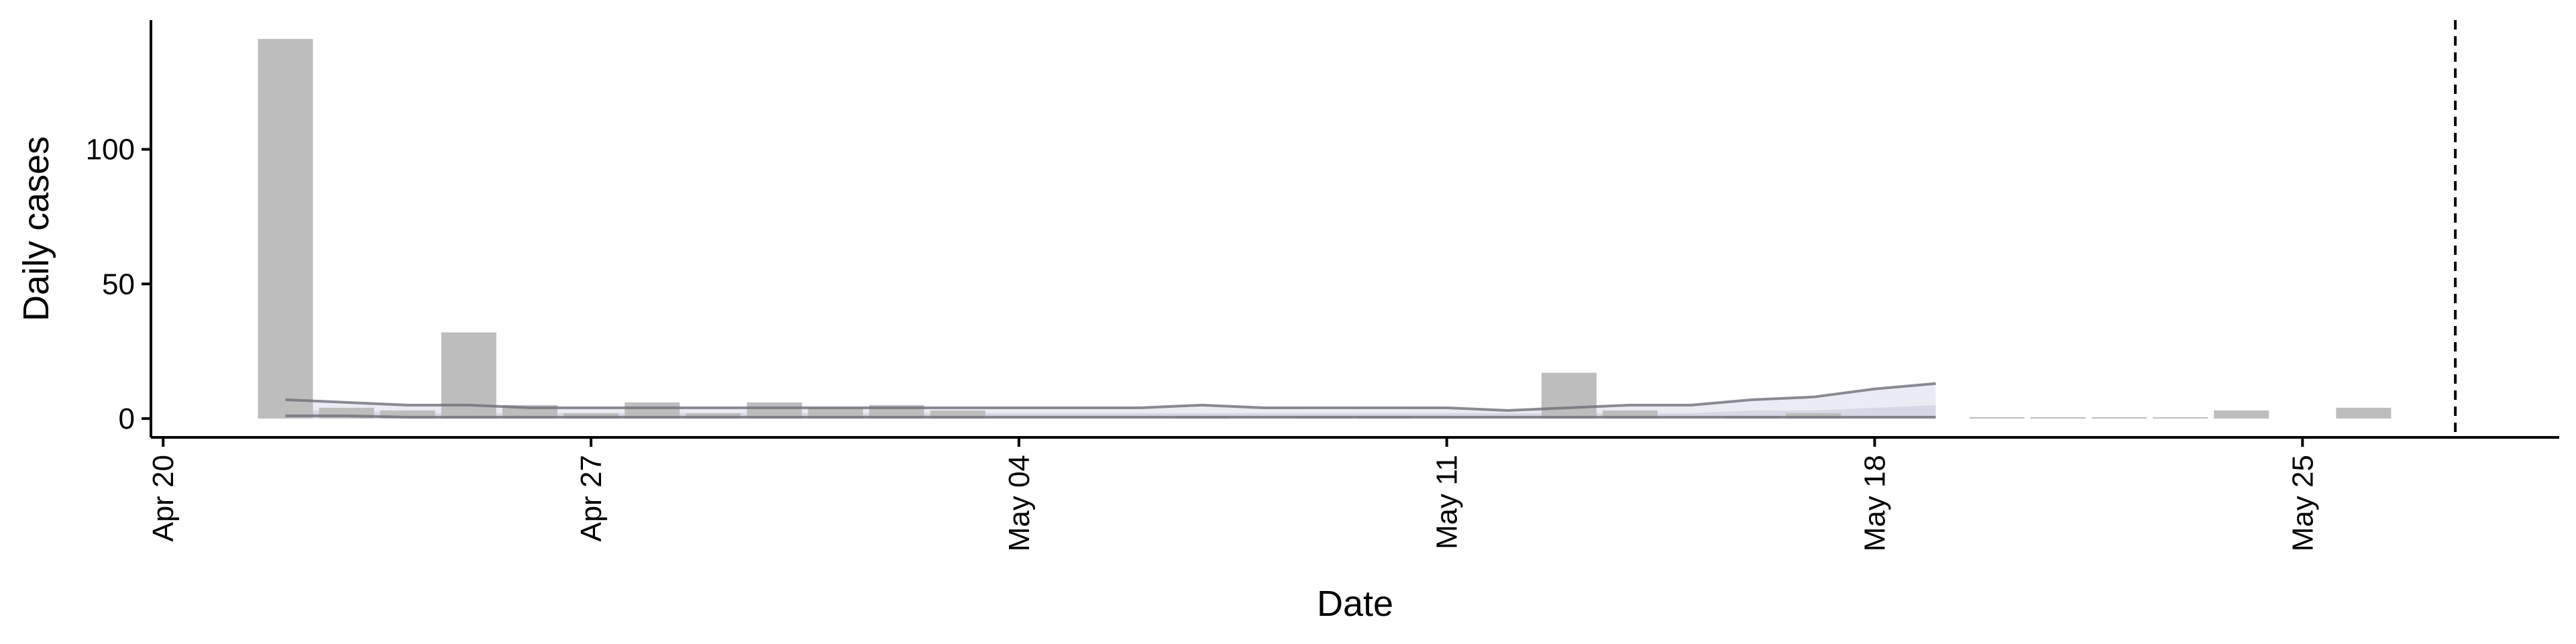 This screenshot has width=2576, height=644. Describe the element at coordinates (36, 228) in the screenshot. I see `y-axis-title: Daily cases` at that location.